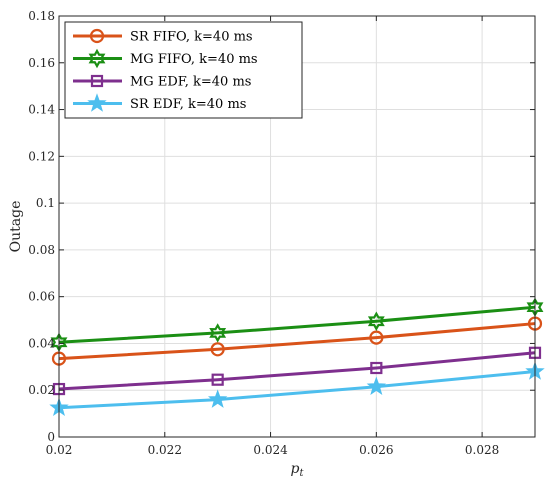 This screenshot has width=550, height=489. What do you see at coordinates (376, 450) in the screenshot?
I see `x-tick-label: 0.026` at bounding box center [376, 450].